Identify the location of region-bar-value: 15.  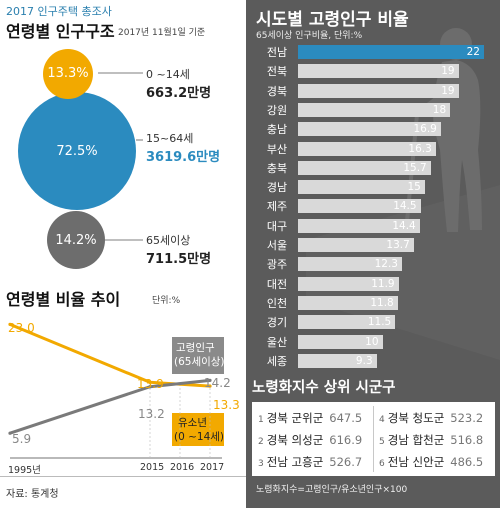
(414, 187).